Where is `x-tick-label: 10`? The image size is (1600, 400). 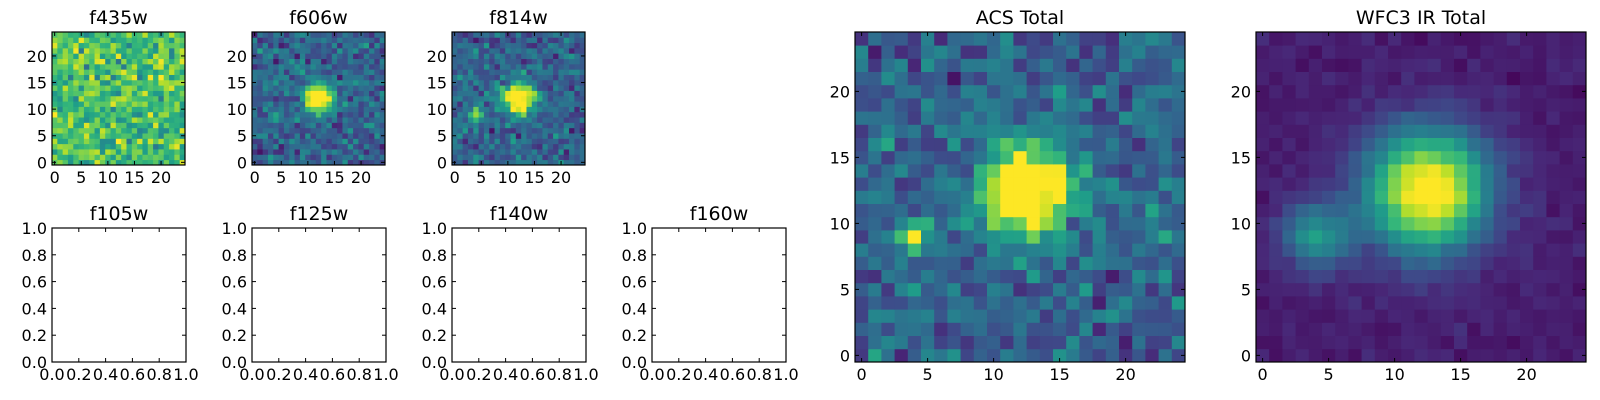
x-tick-label: 10 is located at coordinates (108, 177).